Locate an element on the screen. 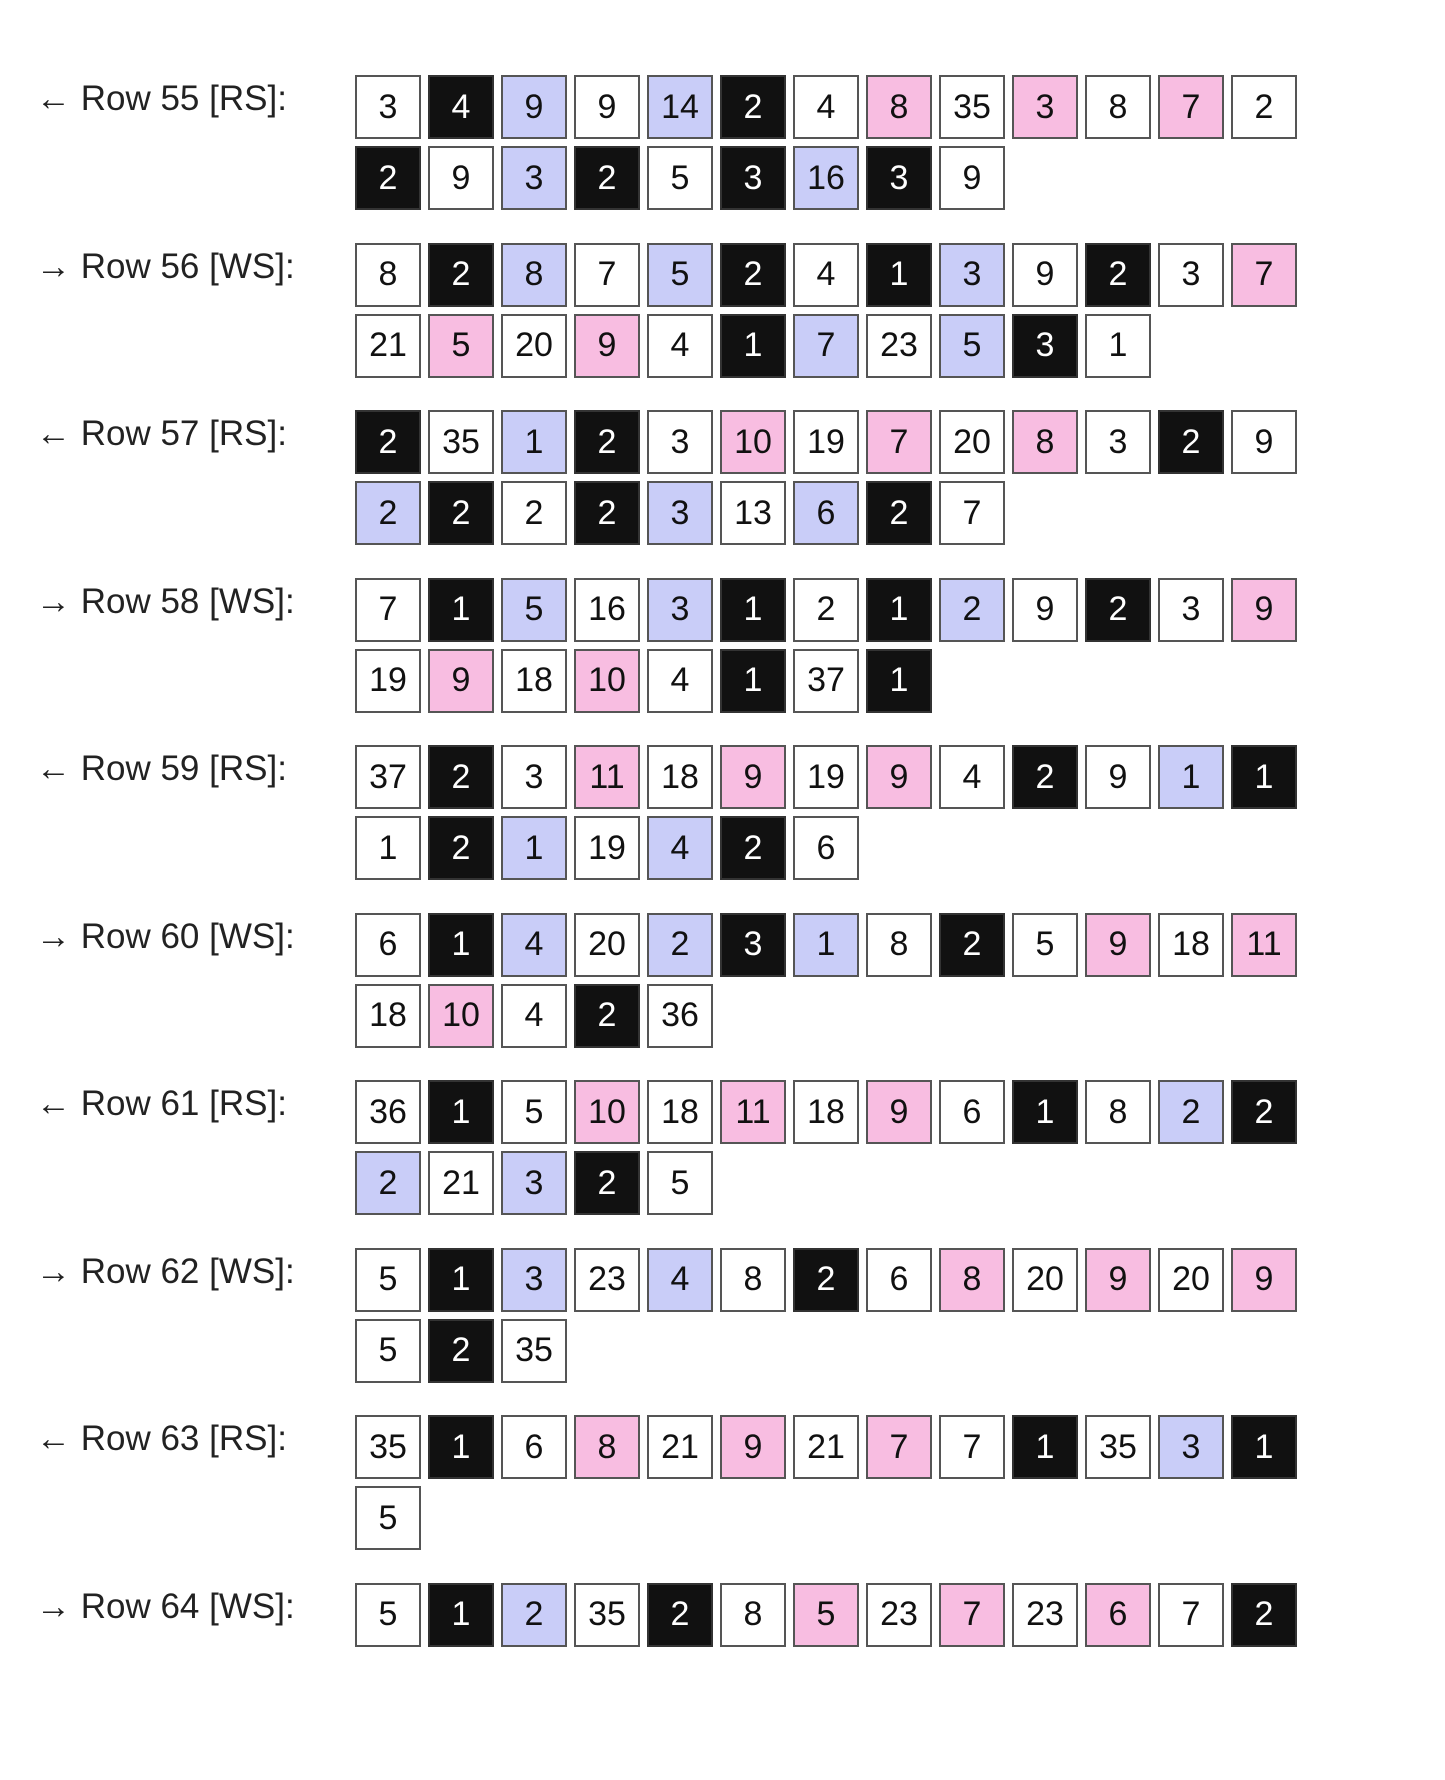 The height and width of the screenshot is (1780, 1445). row-cells: 6 1 4 20 2 3 1 8 2 5 9 18 11 18 10 4 2 36 is located at coordinates (860, 980).